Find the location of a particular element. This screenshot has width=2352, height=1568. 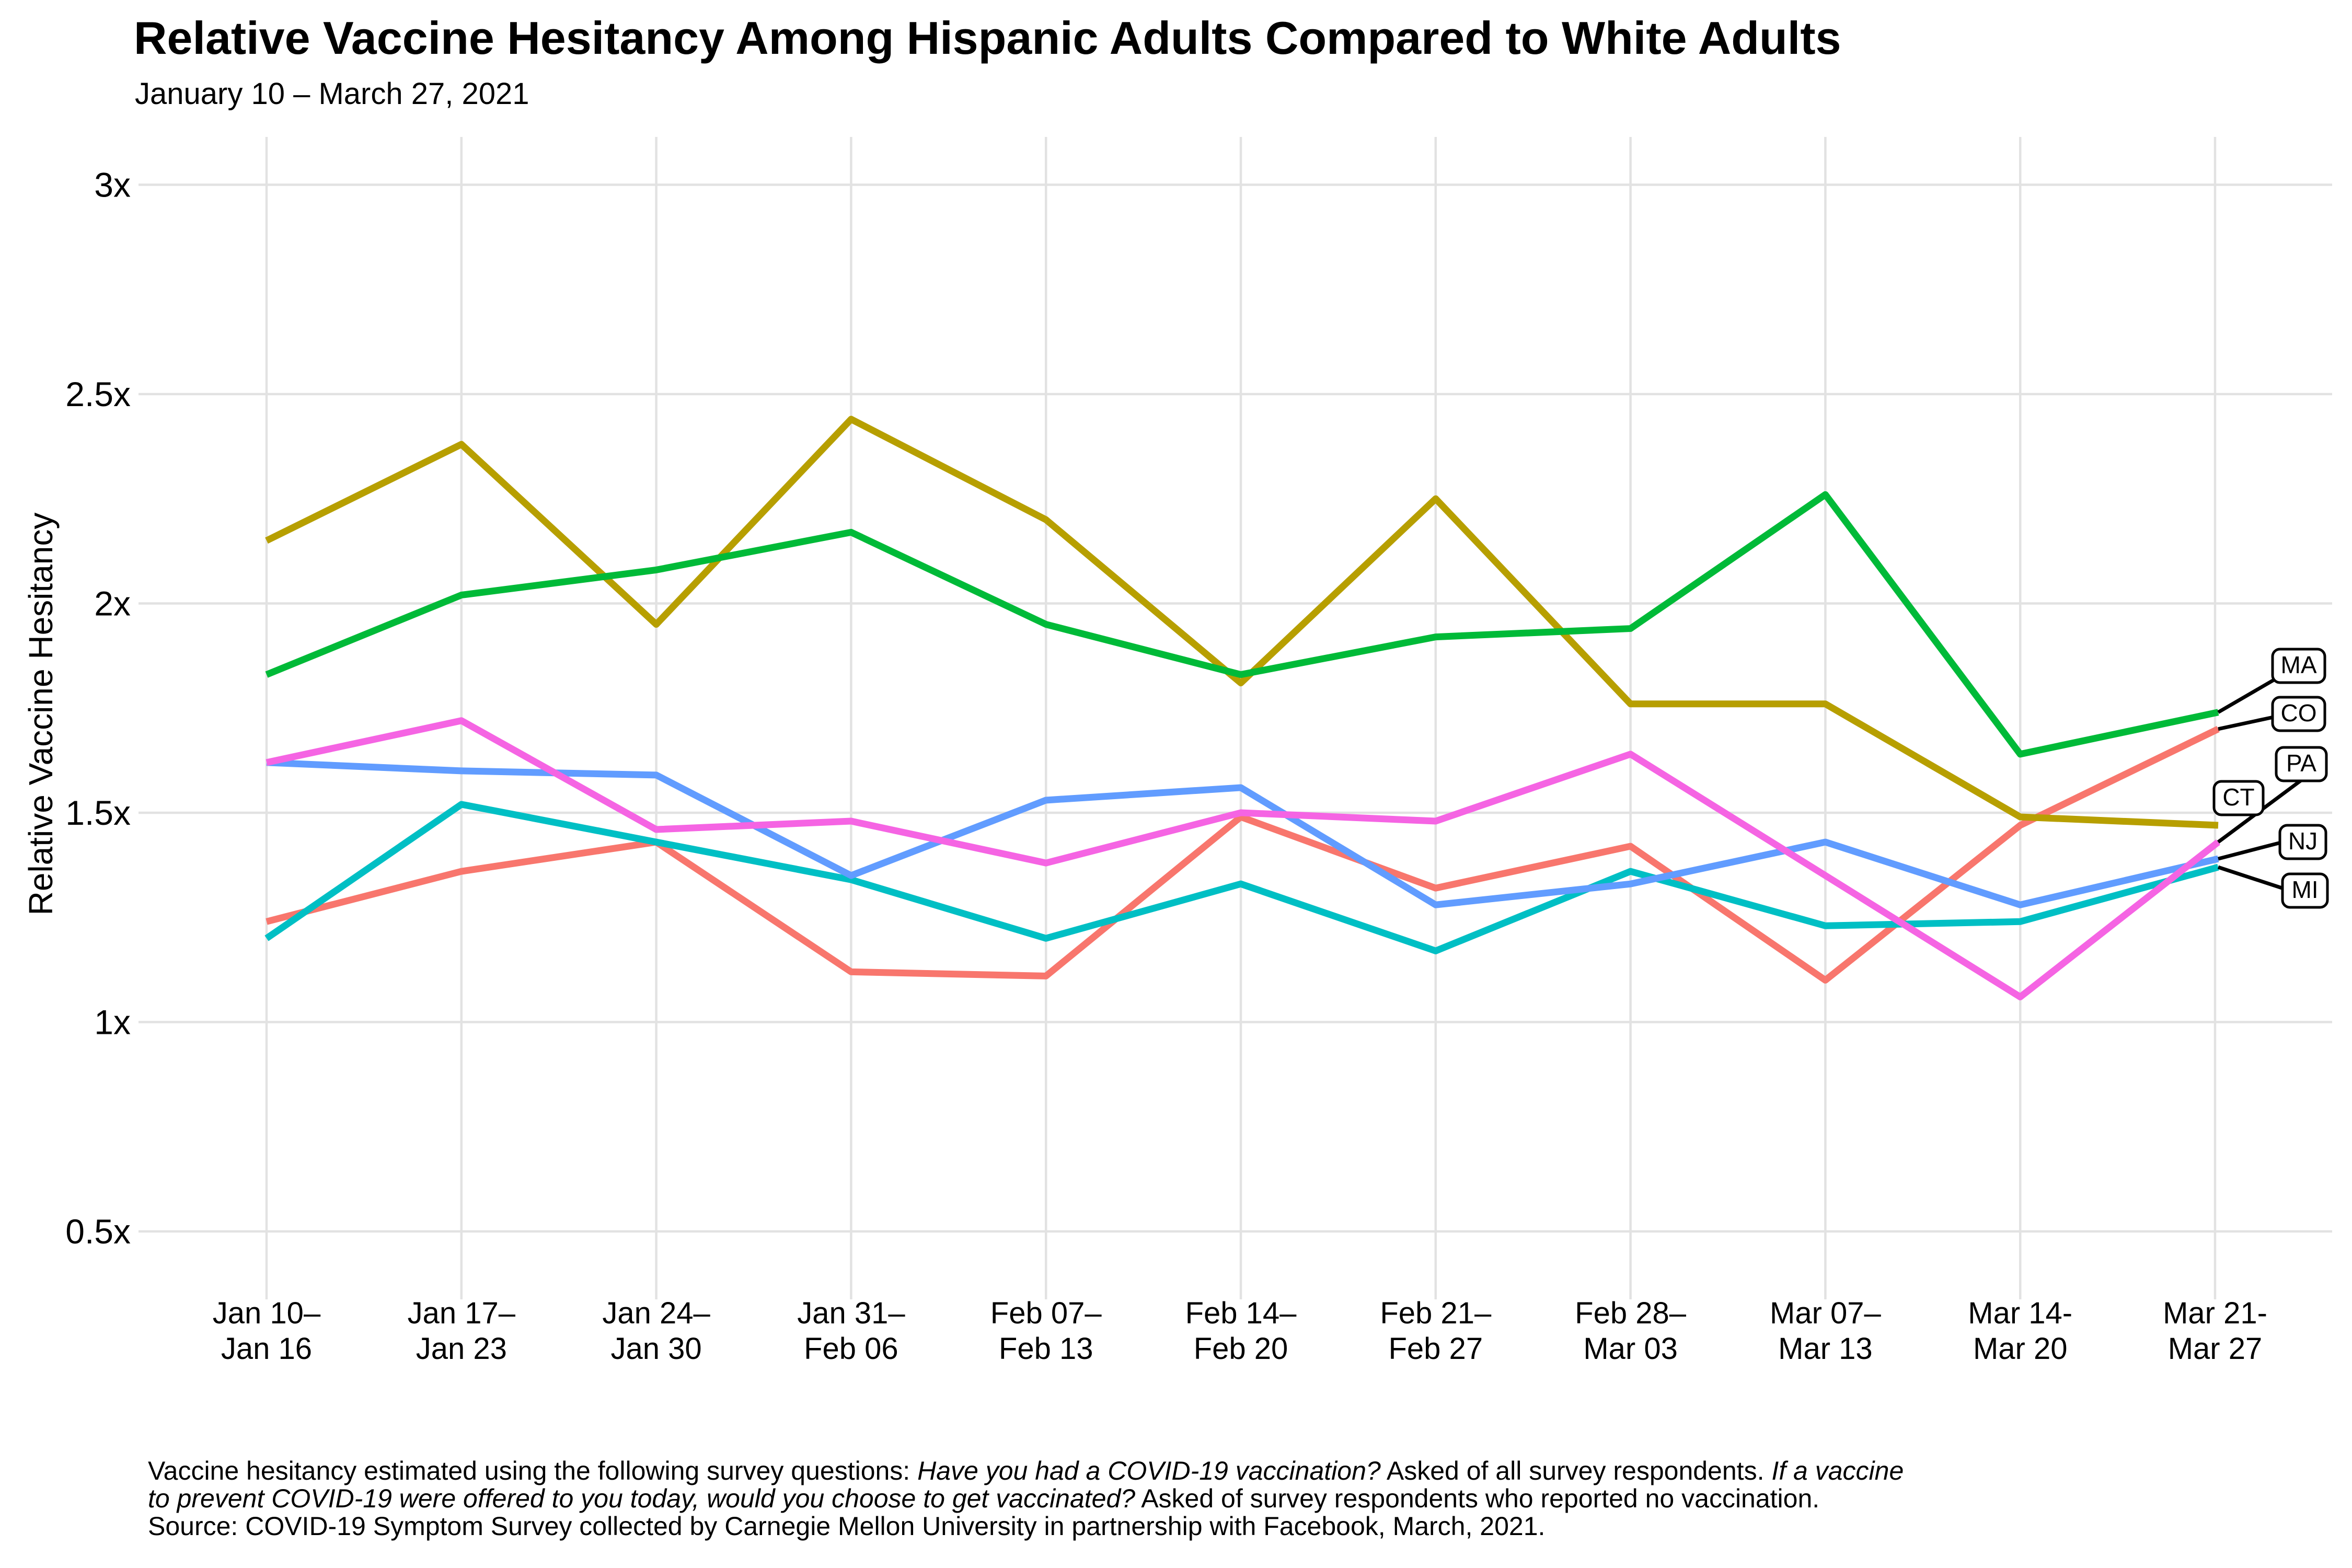

series-label-CO: CO is located at coordinates (2299, 713).